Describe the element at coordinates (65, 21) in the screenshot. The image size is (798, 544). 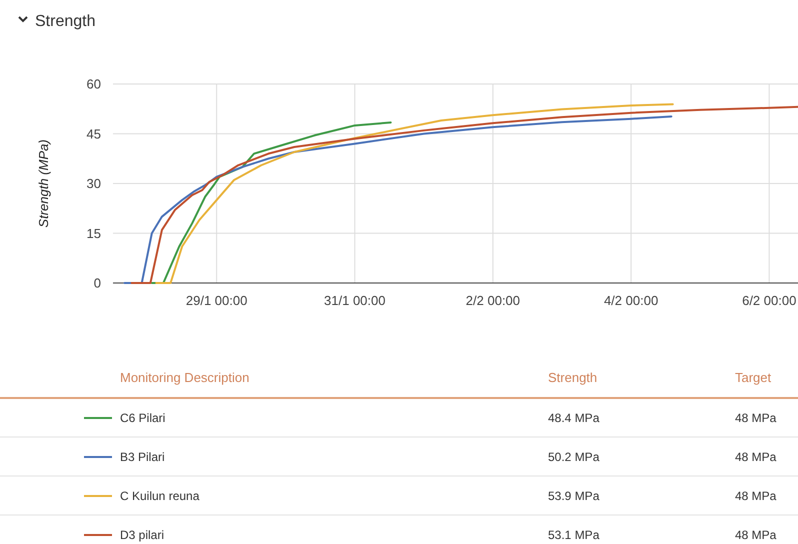
I see `chart-title: Strength` at that location.